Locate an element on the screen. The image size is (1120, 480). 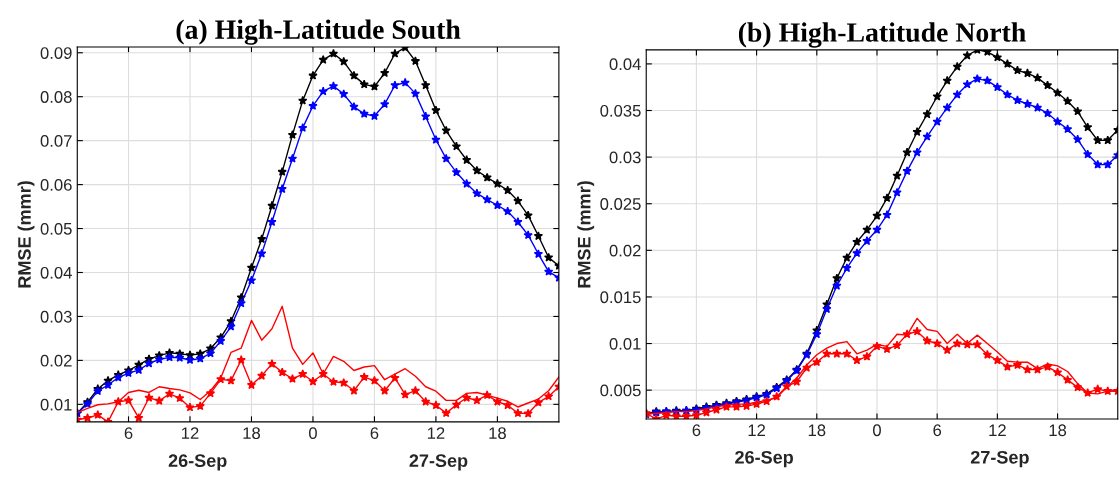
chart-title: (b) High-Latitude North is located at coordinates (882, 35).